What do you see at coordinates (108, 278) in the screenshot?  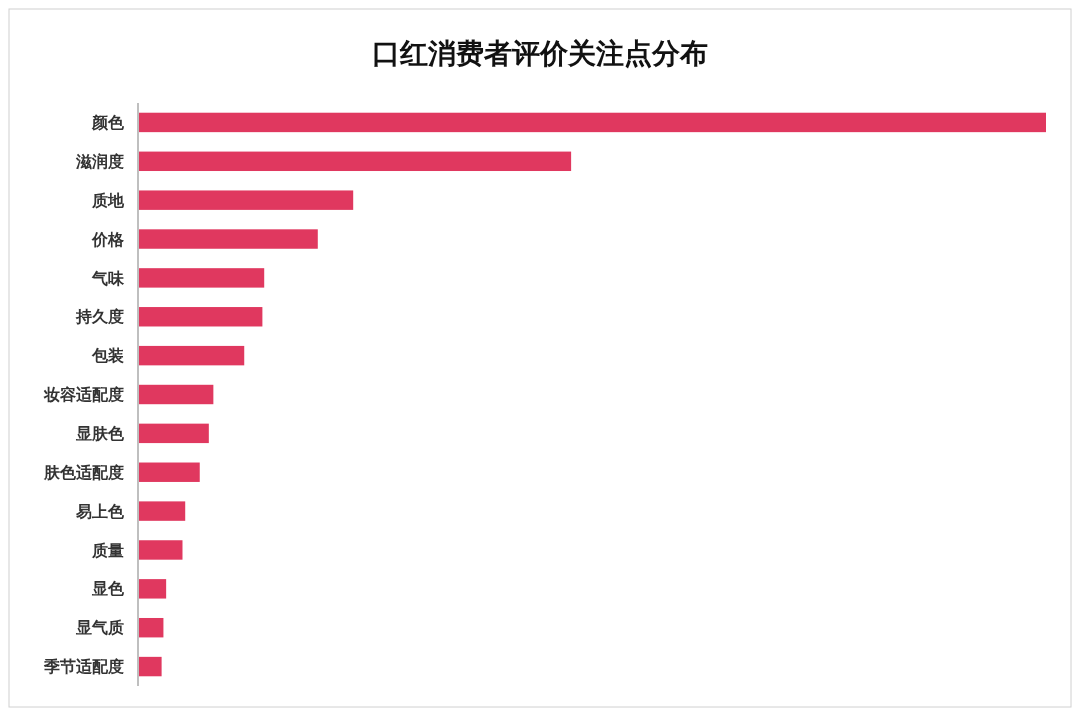 I see `y-tick-label: 气味` at bounding box center [108, 278].